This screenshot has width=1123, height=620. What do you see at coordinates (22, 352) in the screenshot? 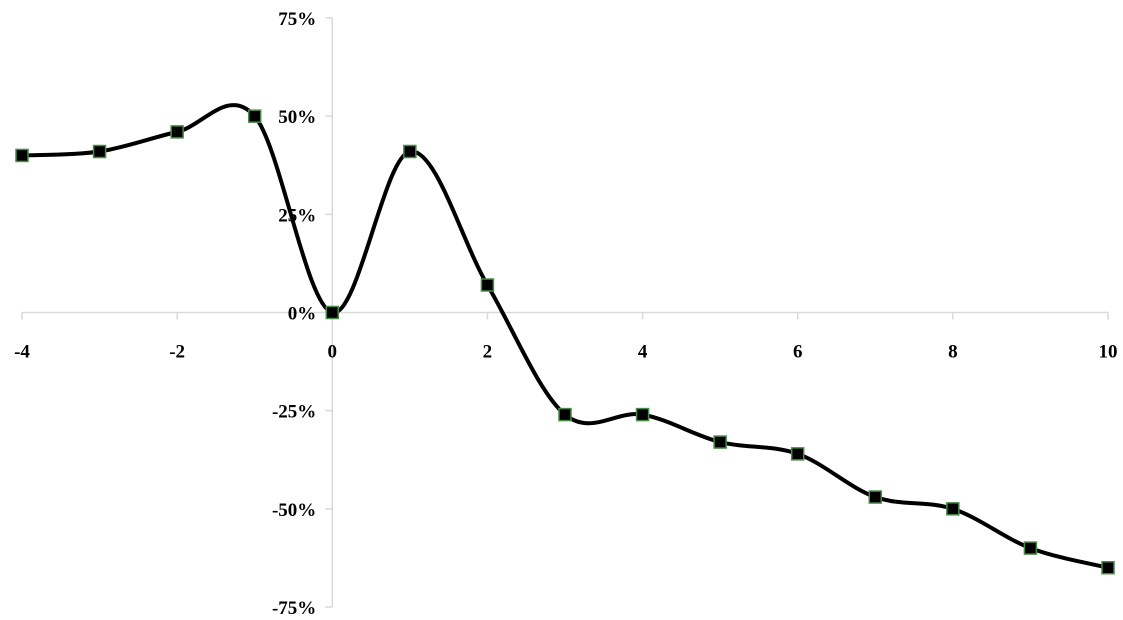
I see `x-tick-label: -4` at bounding box center [22, 352].